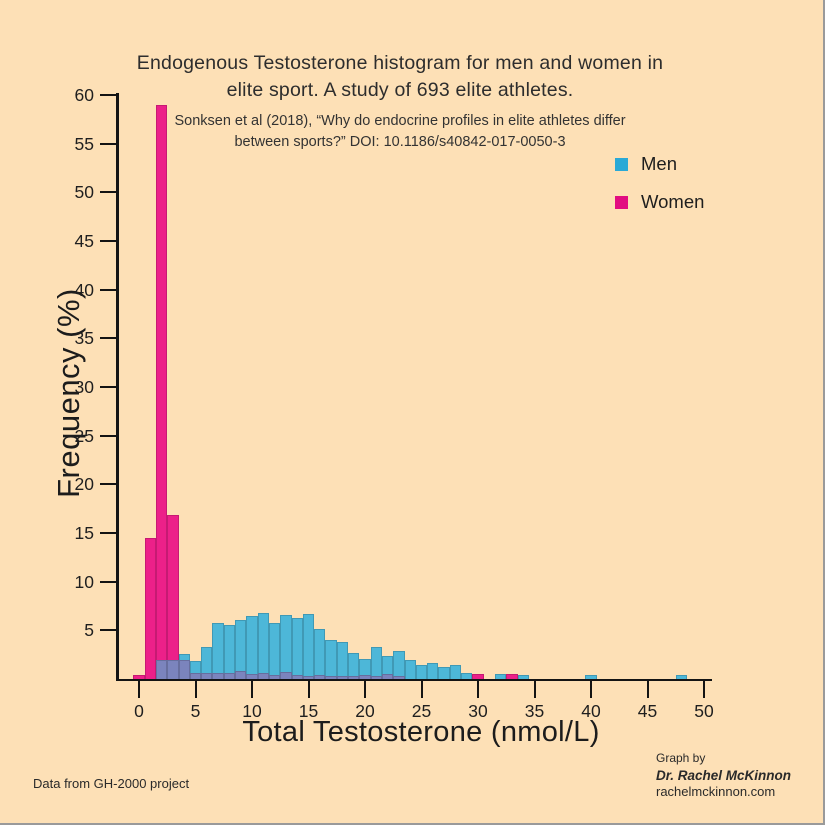 The height and width of the screenshot is (825, 825). What do you see at coordinates (84, 435) in the screenshot?
I see `y-tick-label: 25` at bounding box center [84, 435].